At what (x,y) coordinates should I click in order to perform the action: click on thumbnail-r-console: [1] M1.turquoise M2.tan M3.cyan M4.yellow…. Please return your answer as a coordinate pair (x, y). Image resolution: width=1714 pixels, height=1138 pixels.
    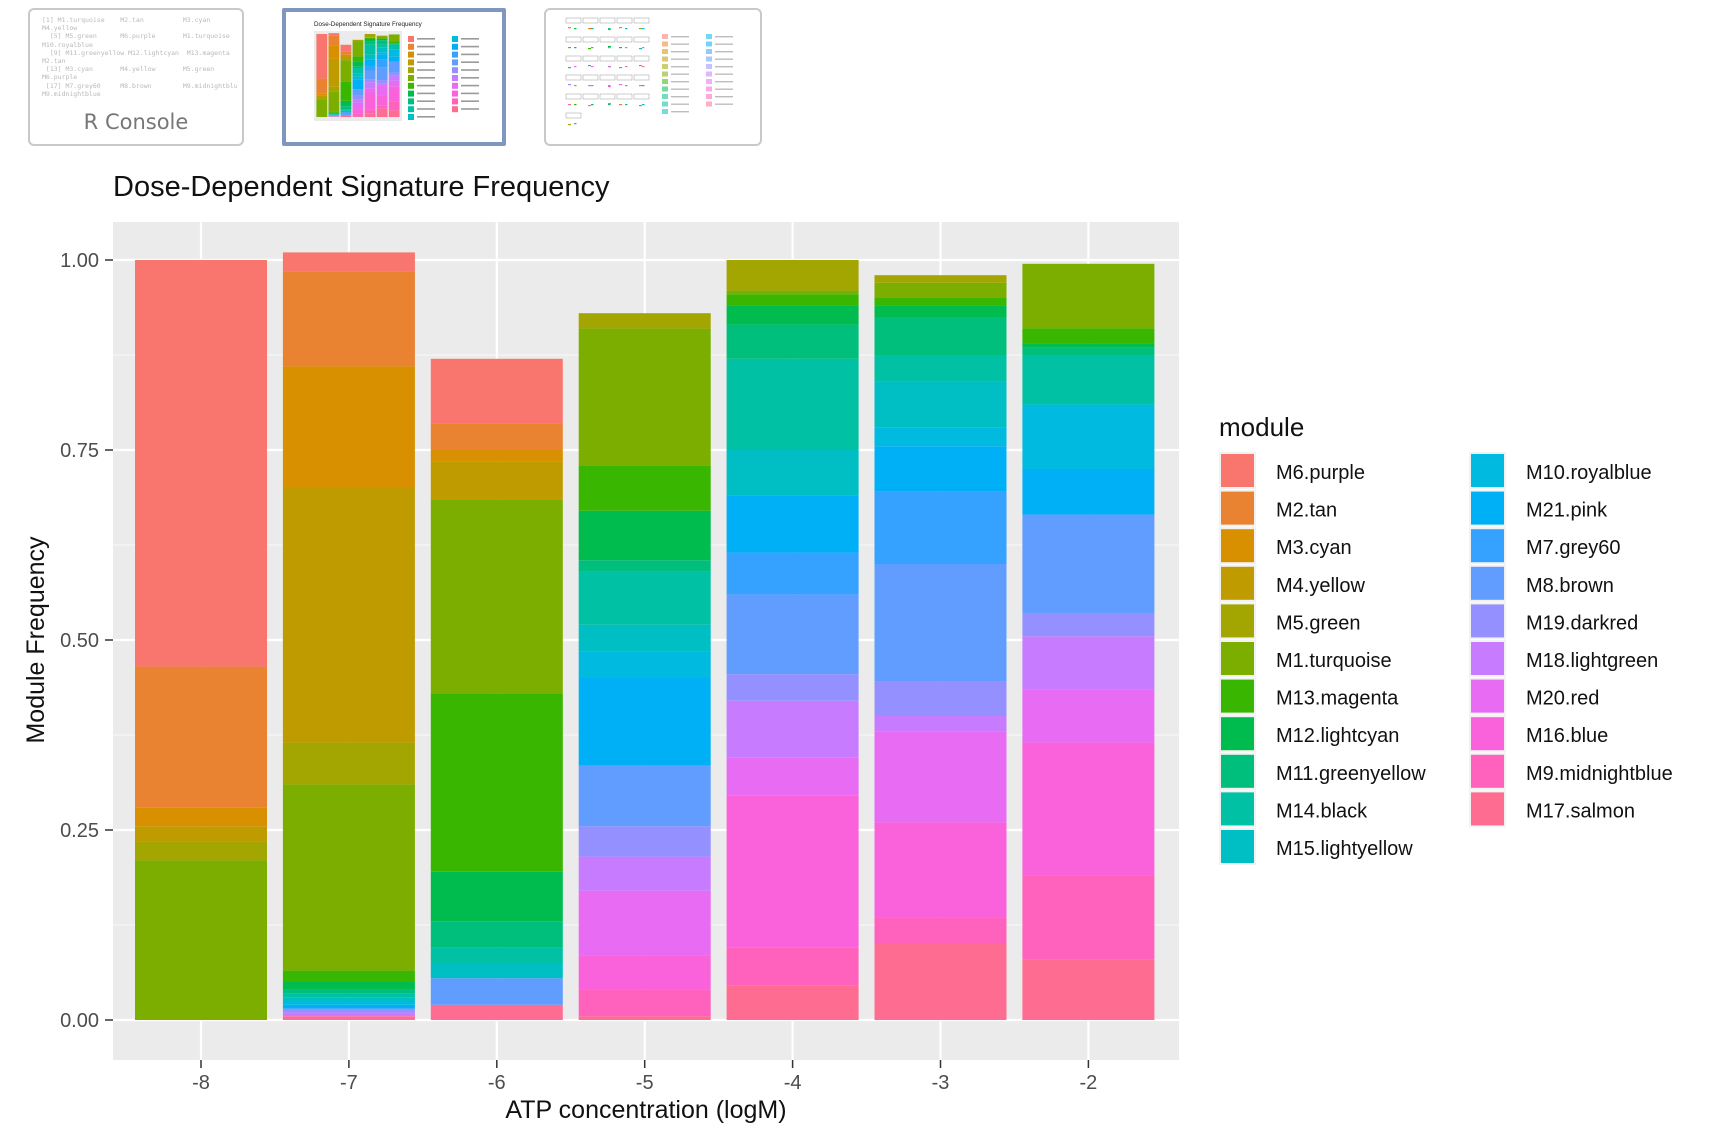
    Looking at the image, I should click on (136, 77).